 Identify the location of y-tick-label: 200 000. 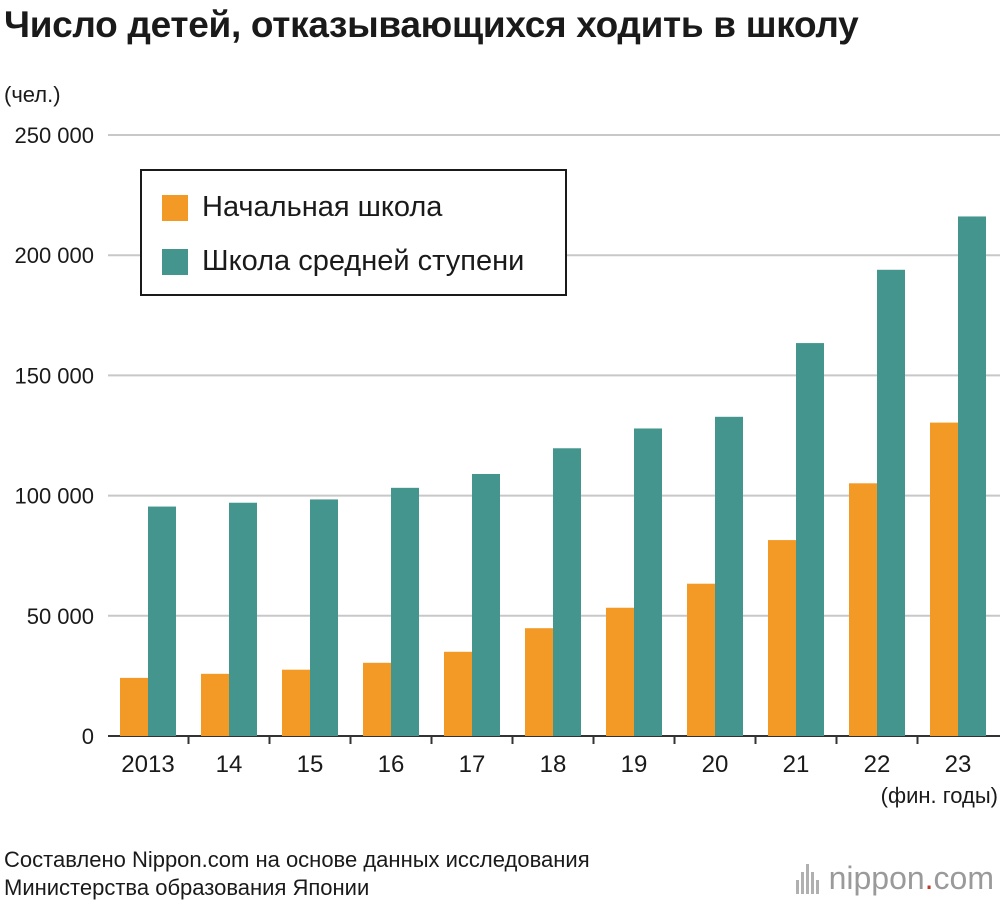
(54, 255).